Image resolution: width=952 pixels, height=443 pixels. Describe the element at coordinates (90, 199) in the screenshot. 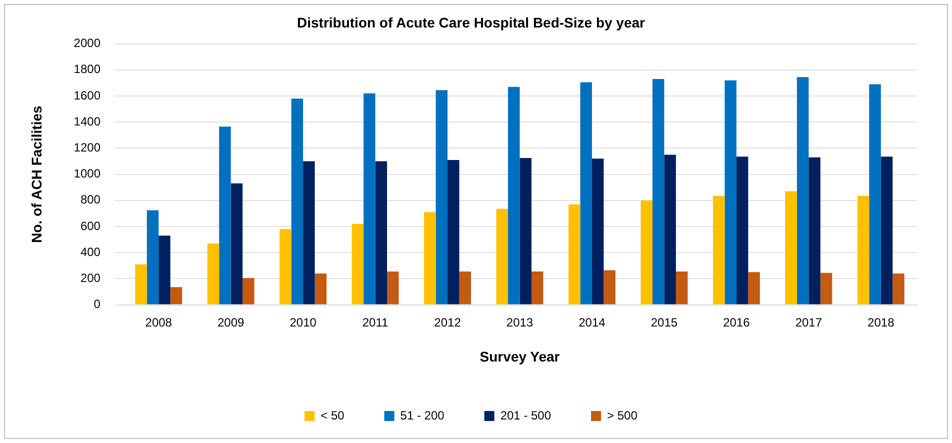

I see `y-tick-label: 800` at that location.